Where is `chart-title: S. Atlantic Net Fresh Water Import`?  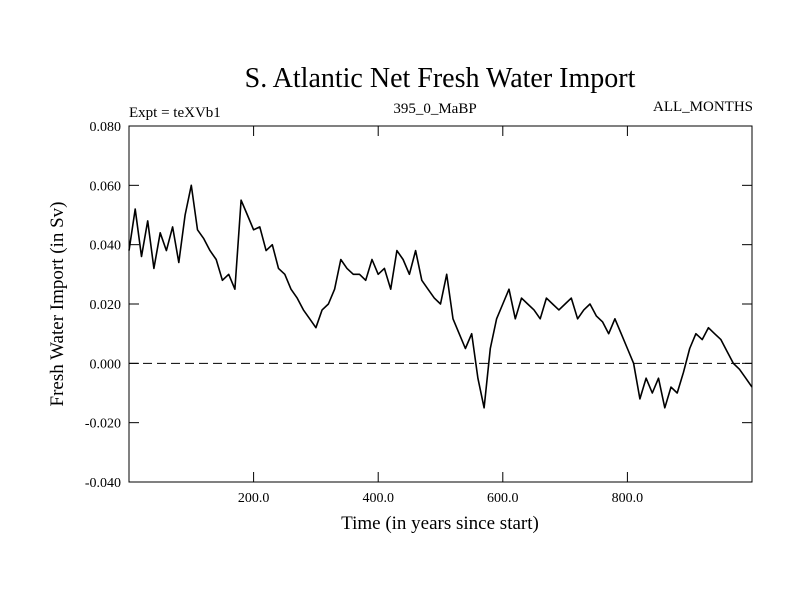
chart-title: S. Atlantic Net Fresh Water Import is located at coordinates (440, 78).